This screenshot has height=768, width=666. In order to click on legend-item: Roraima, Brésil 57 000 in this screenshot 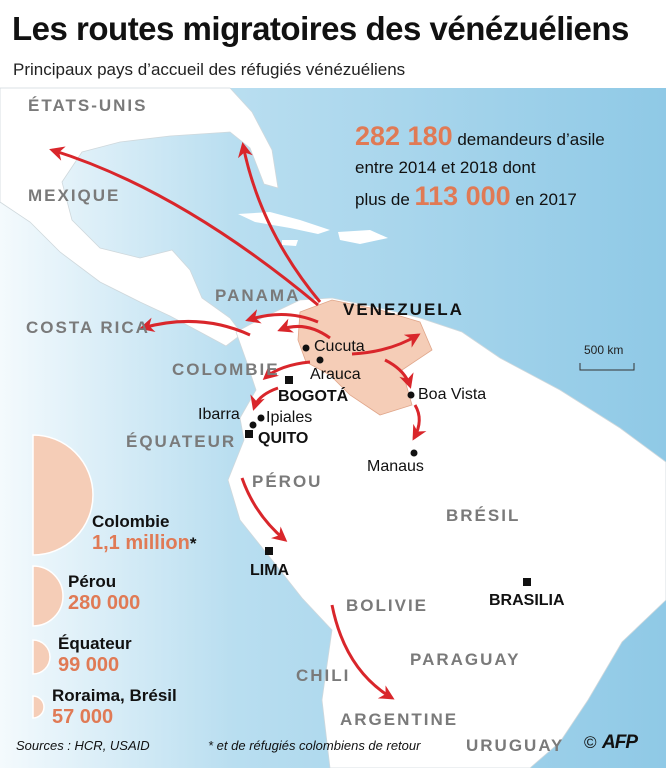, I will do `click(114, 707)`.